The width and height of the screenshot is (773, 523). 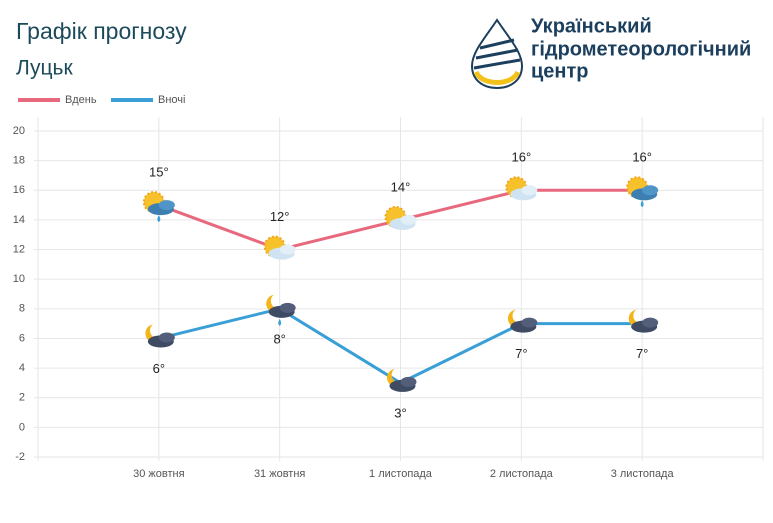 What do you see at coordinates (400, 412) in the screenshot?
I see `value-label: 3°` at bounding box center [400, 412].